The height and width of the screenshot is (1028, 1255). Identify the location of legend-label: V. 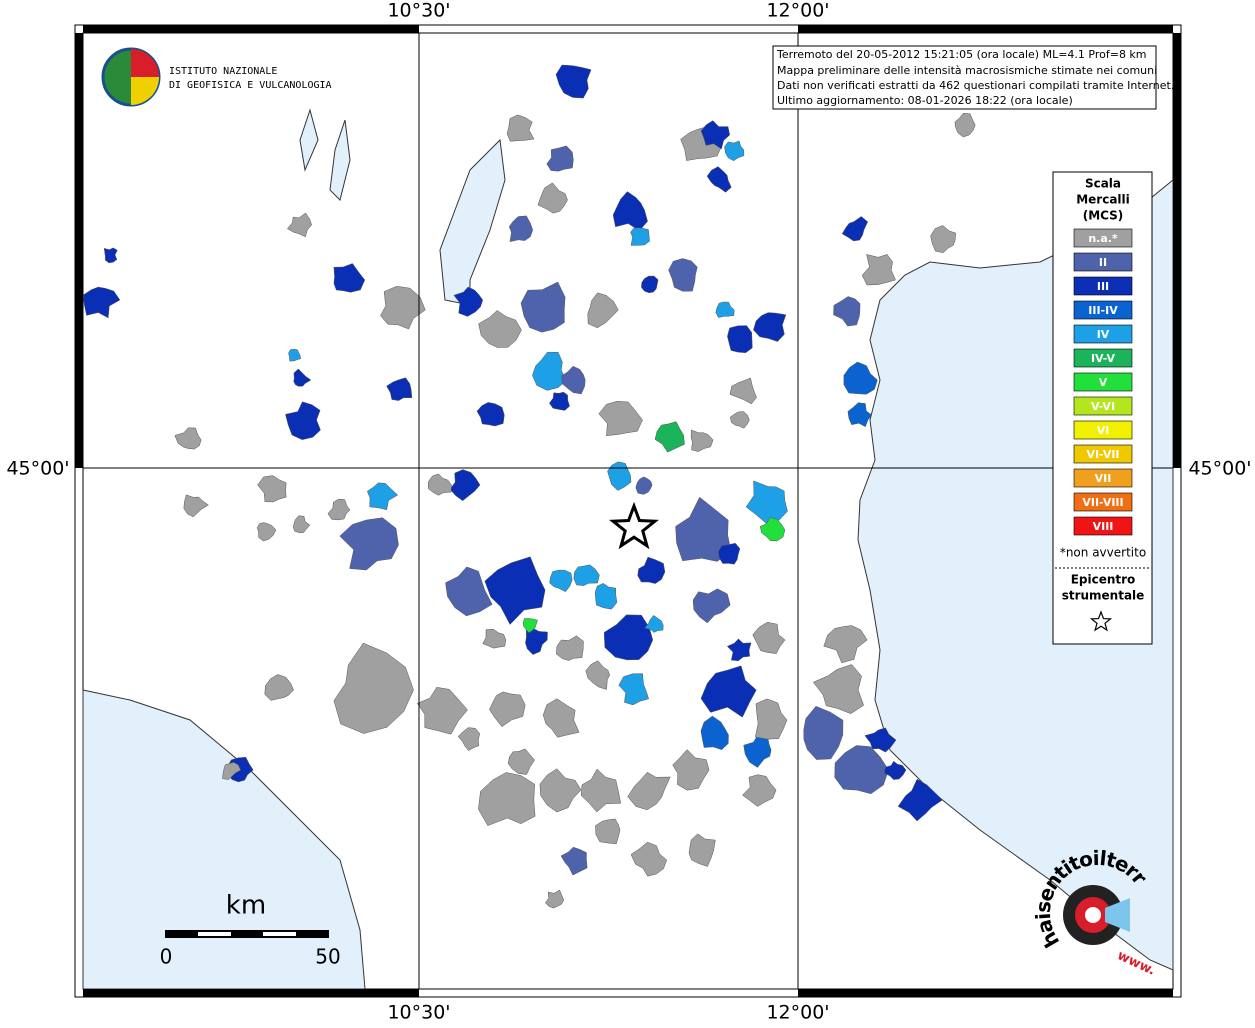
(1103, 382).